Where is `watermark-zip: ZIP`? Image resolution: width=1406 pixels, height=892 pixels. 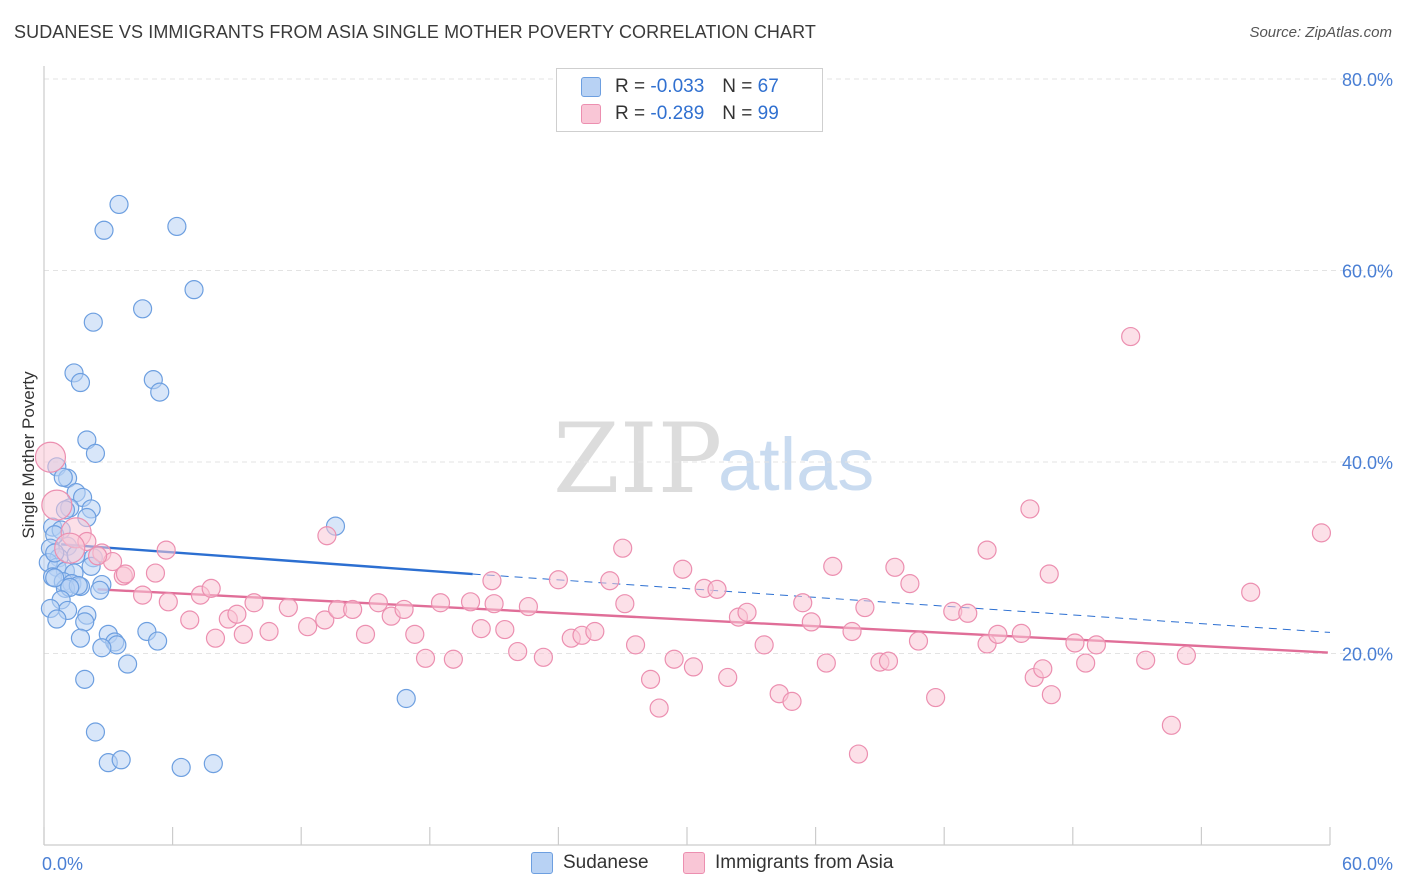
watermark-zip: ZIP is located at coordinates (637, 459).